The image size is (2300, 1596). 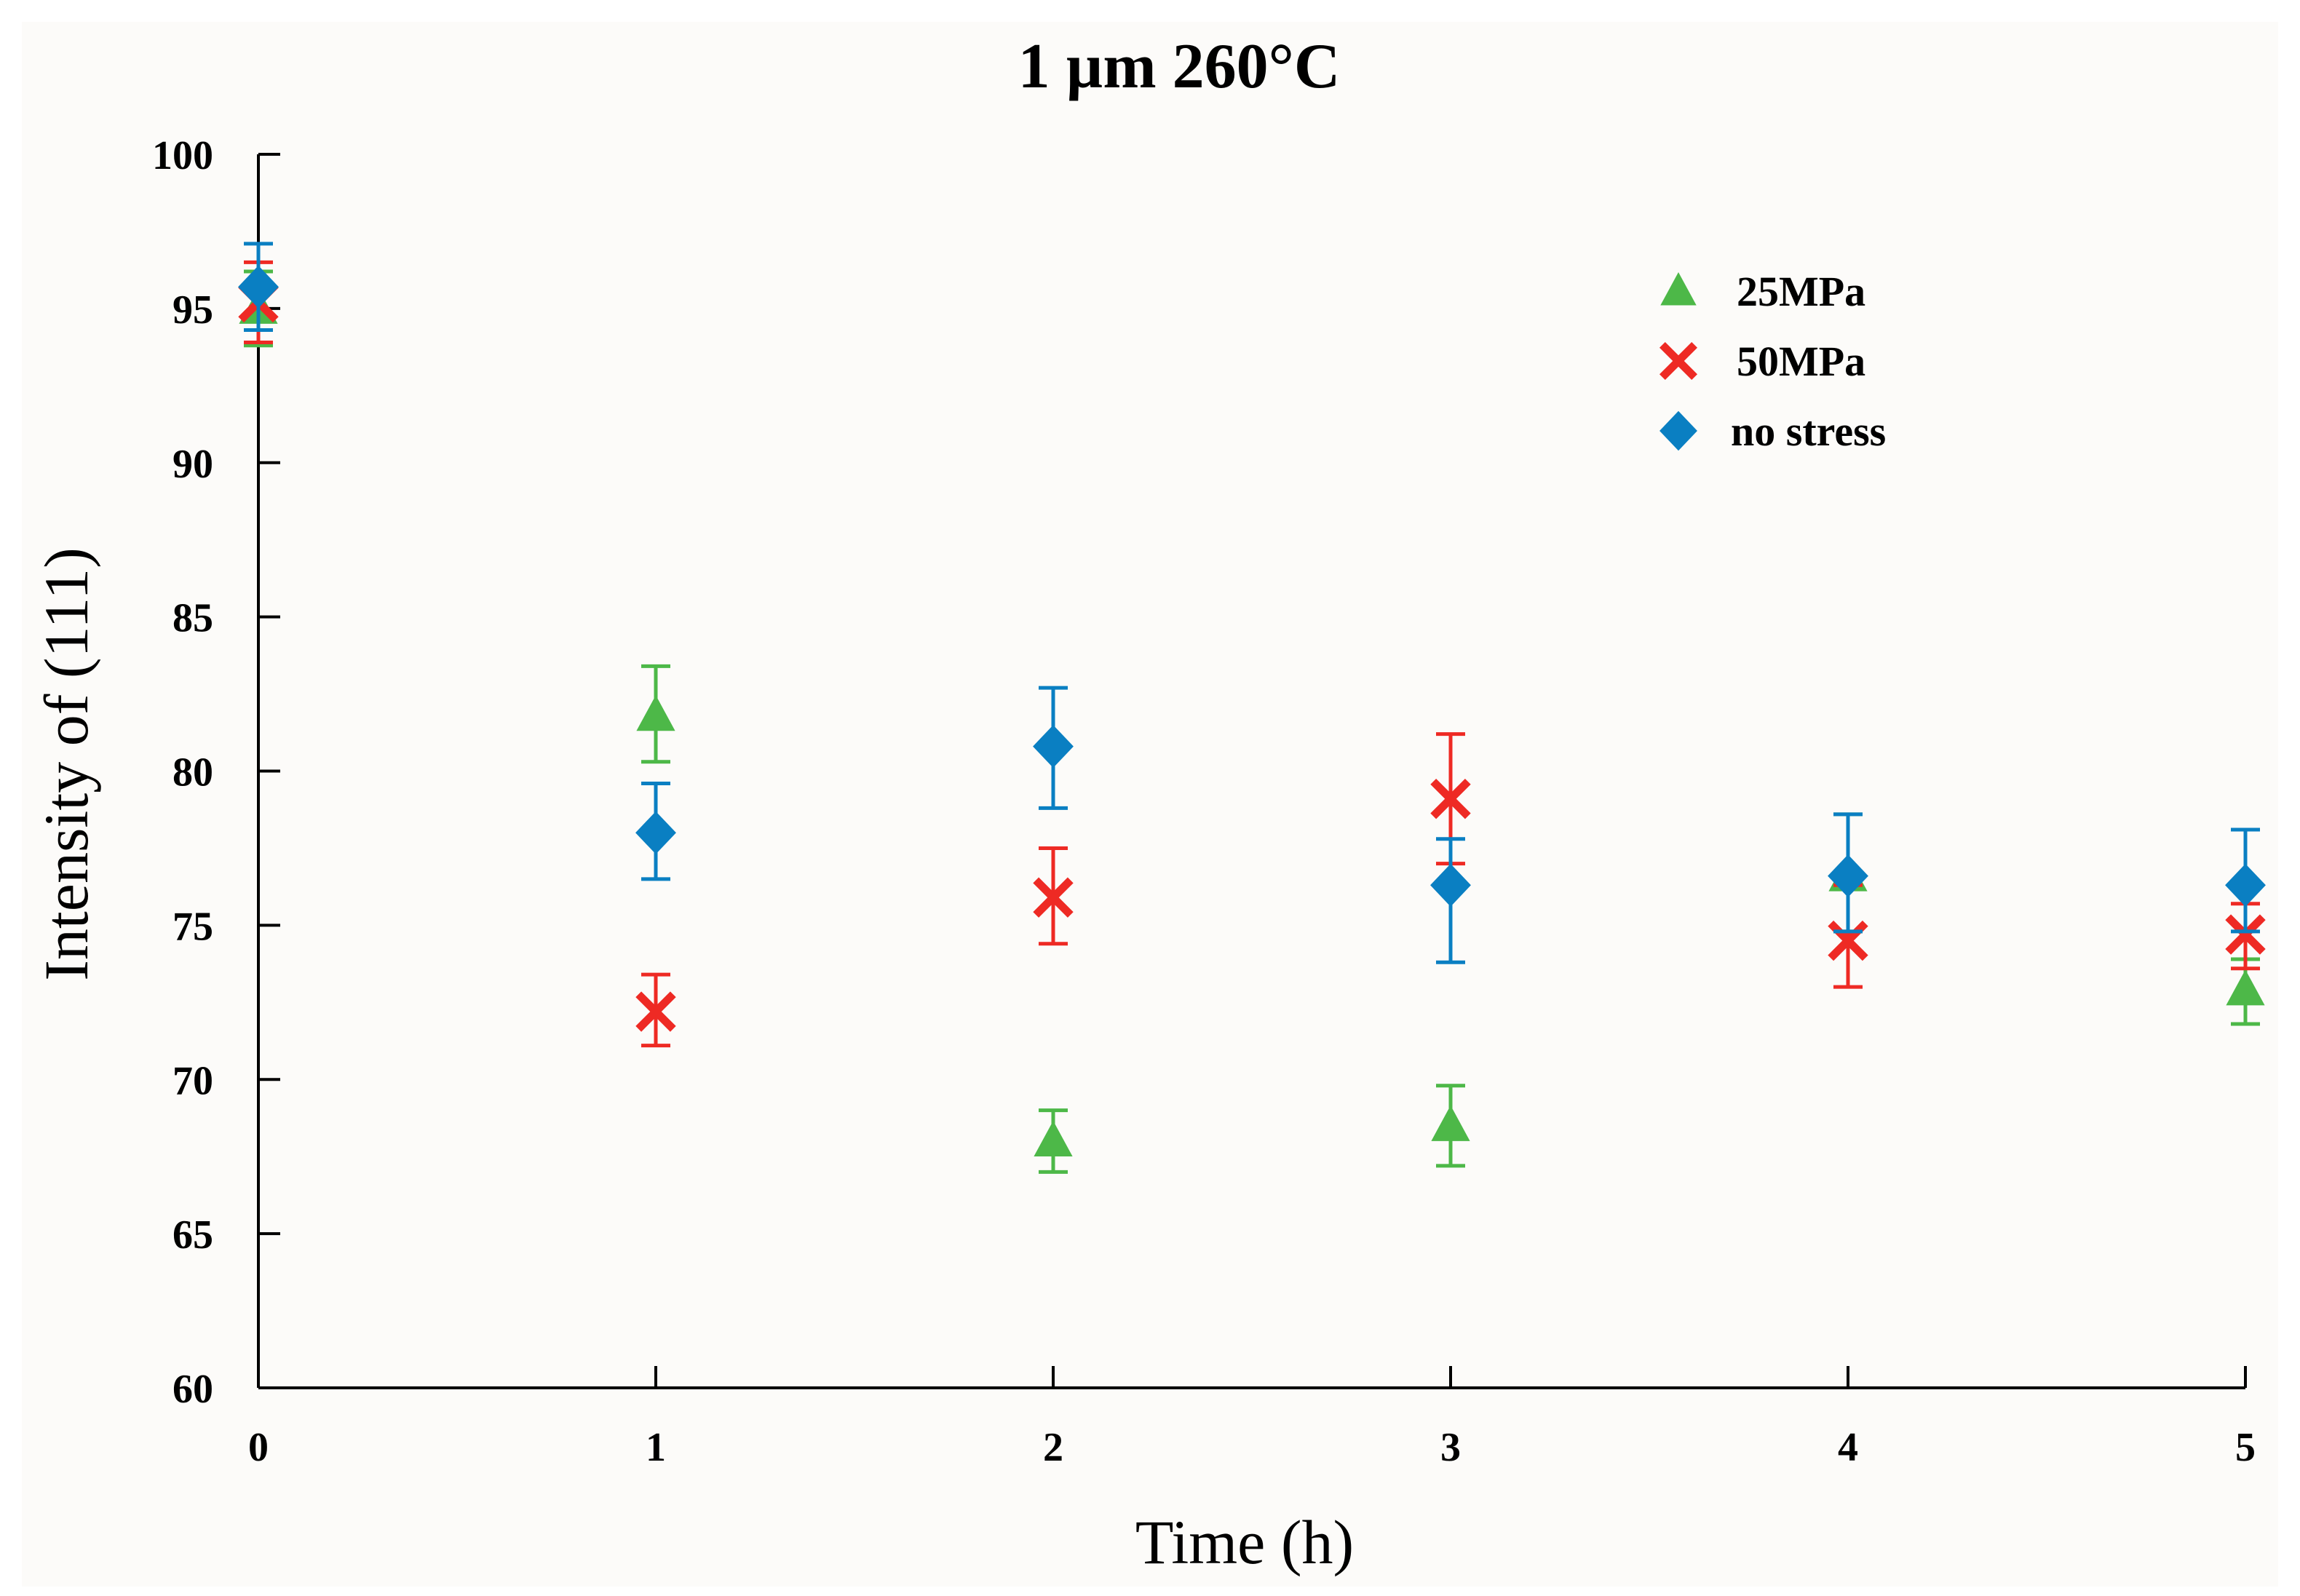 I want to click on y-ticks: 60 65 70 75 80 85 90 95 100, so click(x=216, y=772).